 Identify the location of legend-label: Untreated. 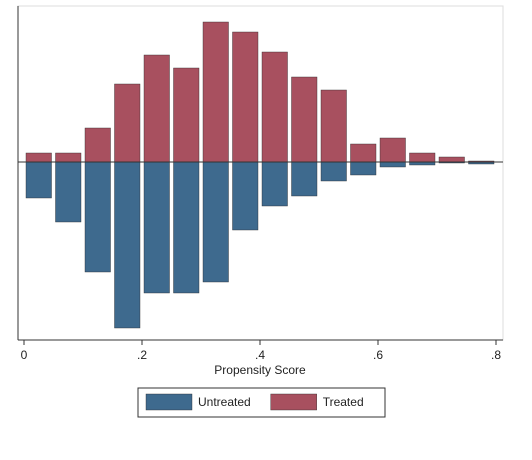
(224, 402).